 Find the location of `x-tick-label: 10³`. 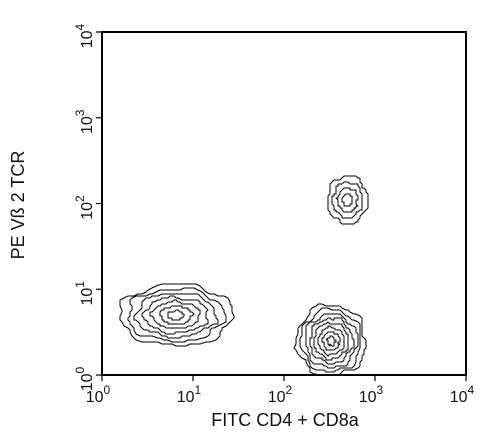

x-tick-label: 10³ is located at coordinates (371, 394).